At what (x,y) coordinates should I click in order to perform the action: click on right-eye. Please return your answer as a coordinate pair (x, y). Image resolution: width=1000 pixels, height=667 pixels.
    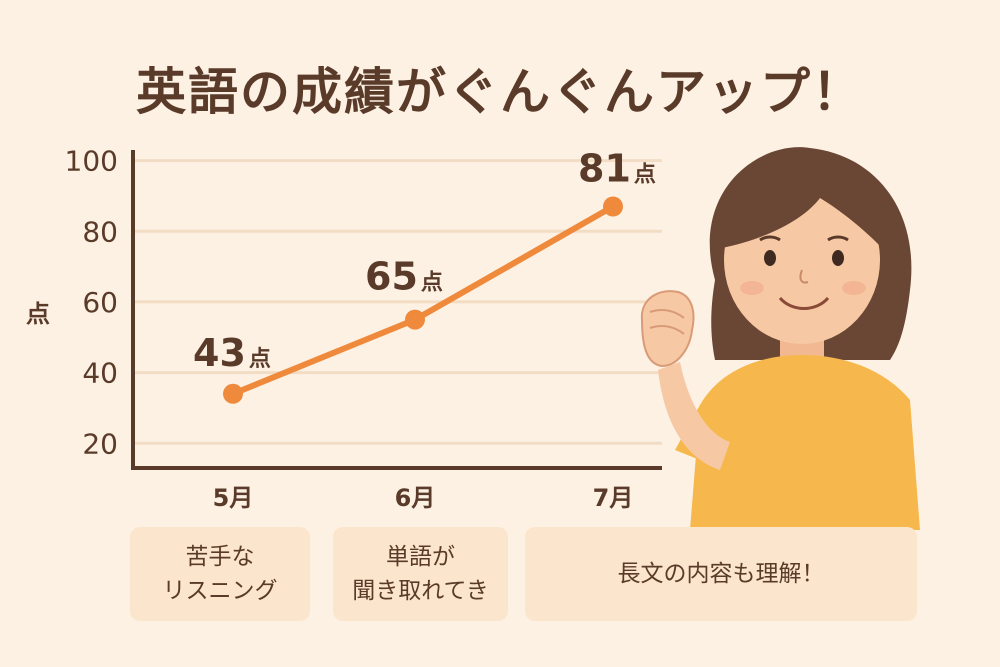
    Looking at the image, I should click on (838, 258).